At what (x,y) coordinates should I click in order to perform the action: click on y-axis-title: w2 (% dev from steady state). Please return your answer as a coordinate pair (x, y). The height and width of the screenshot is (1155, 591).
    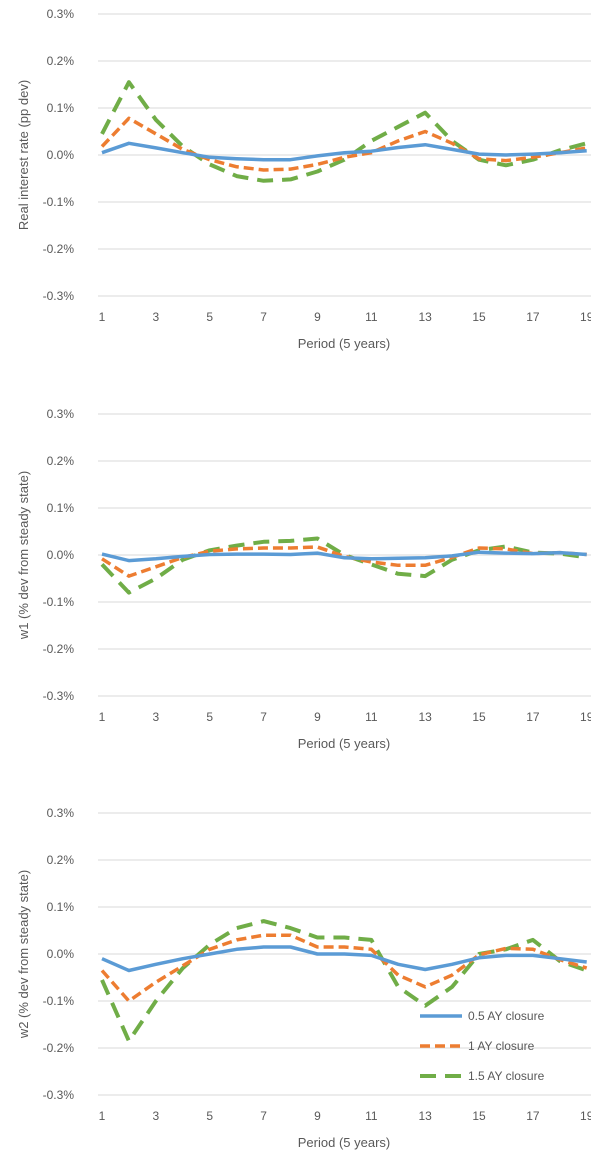
    Looking at the image, I should click on (23, 954).